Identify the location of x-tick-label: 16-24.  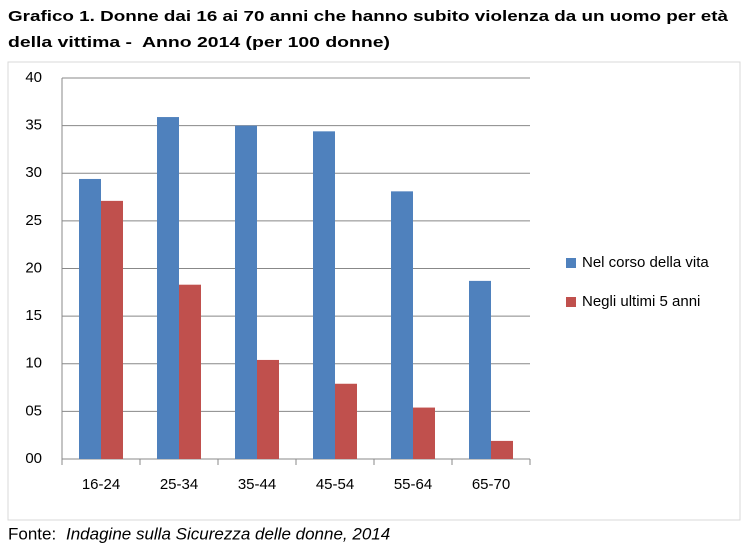
(101, 484).